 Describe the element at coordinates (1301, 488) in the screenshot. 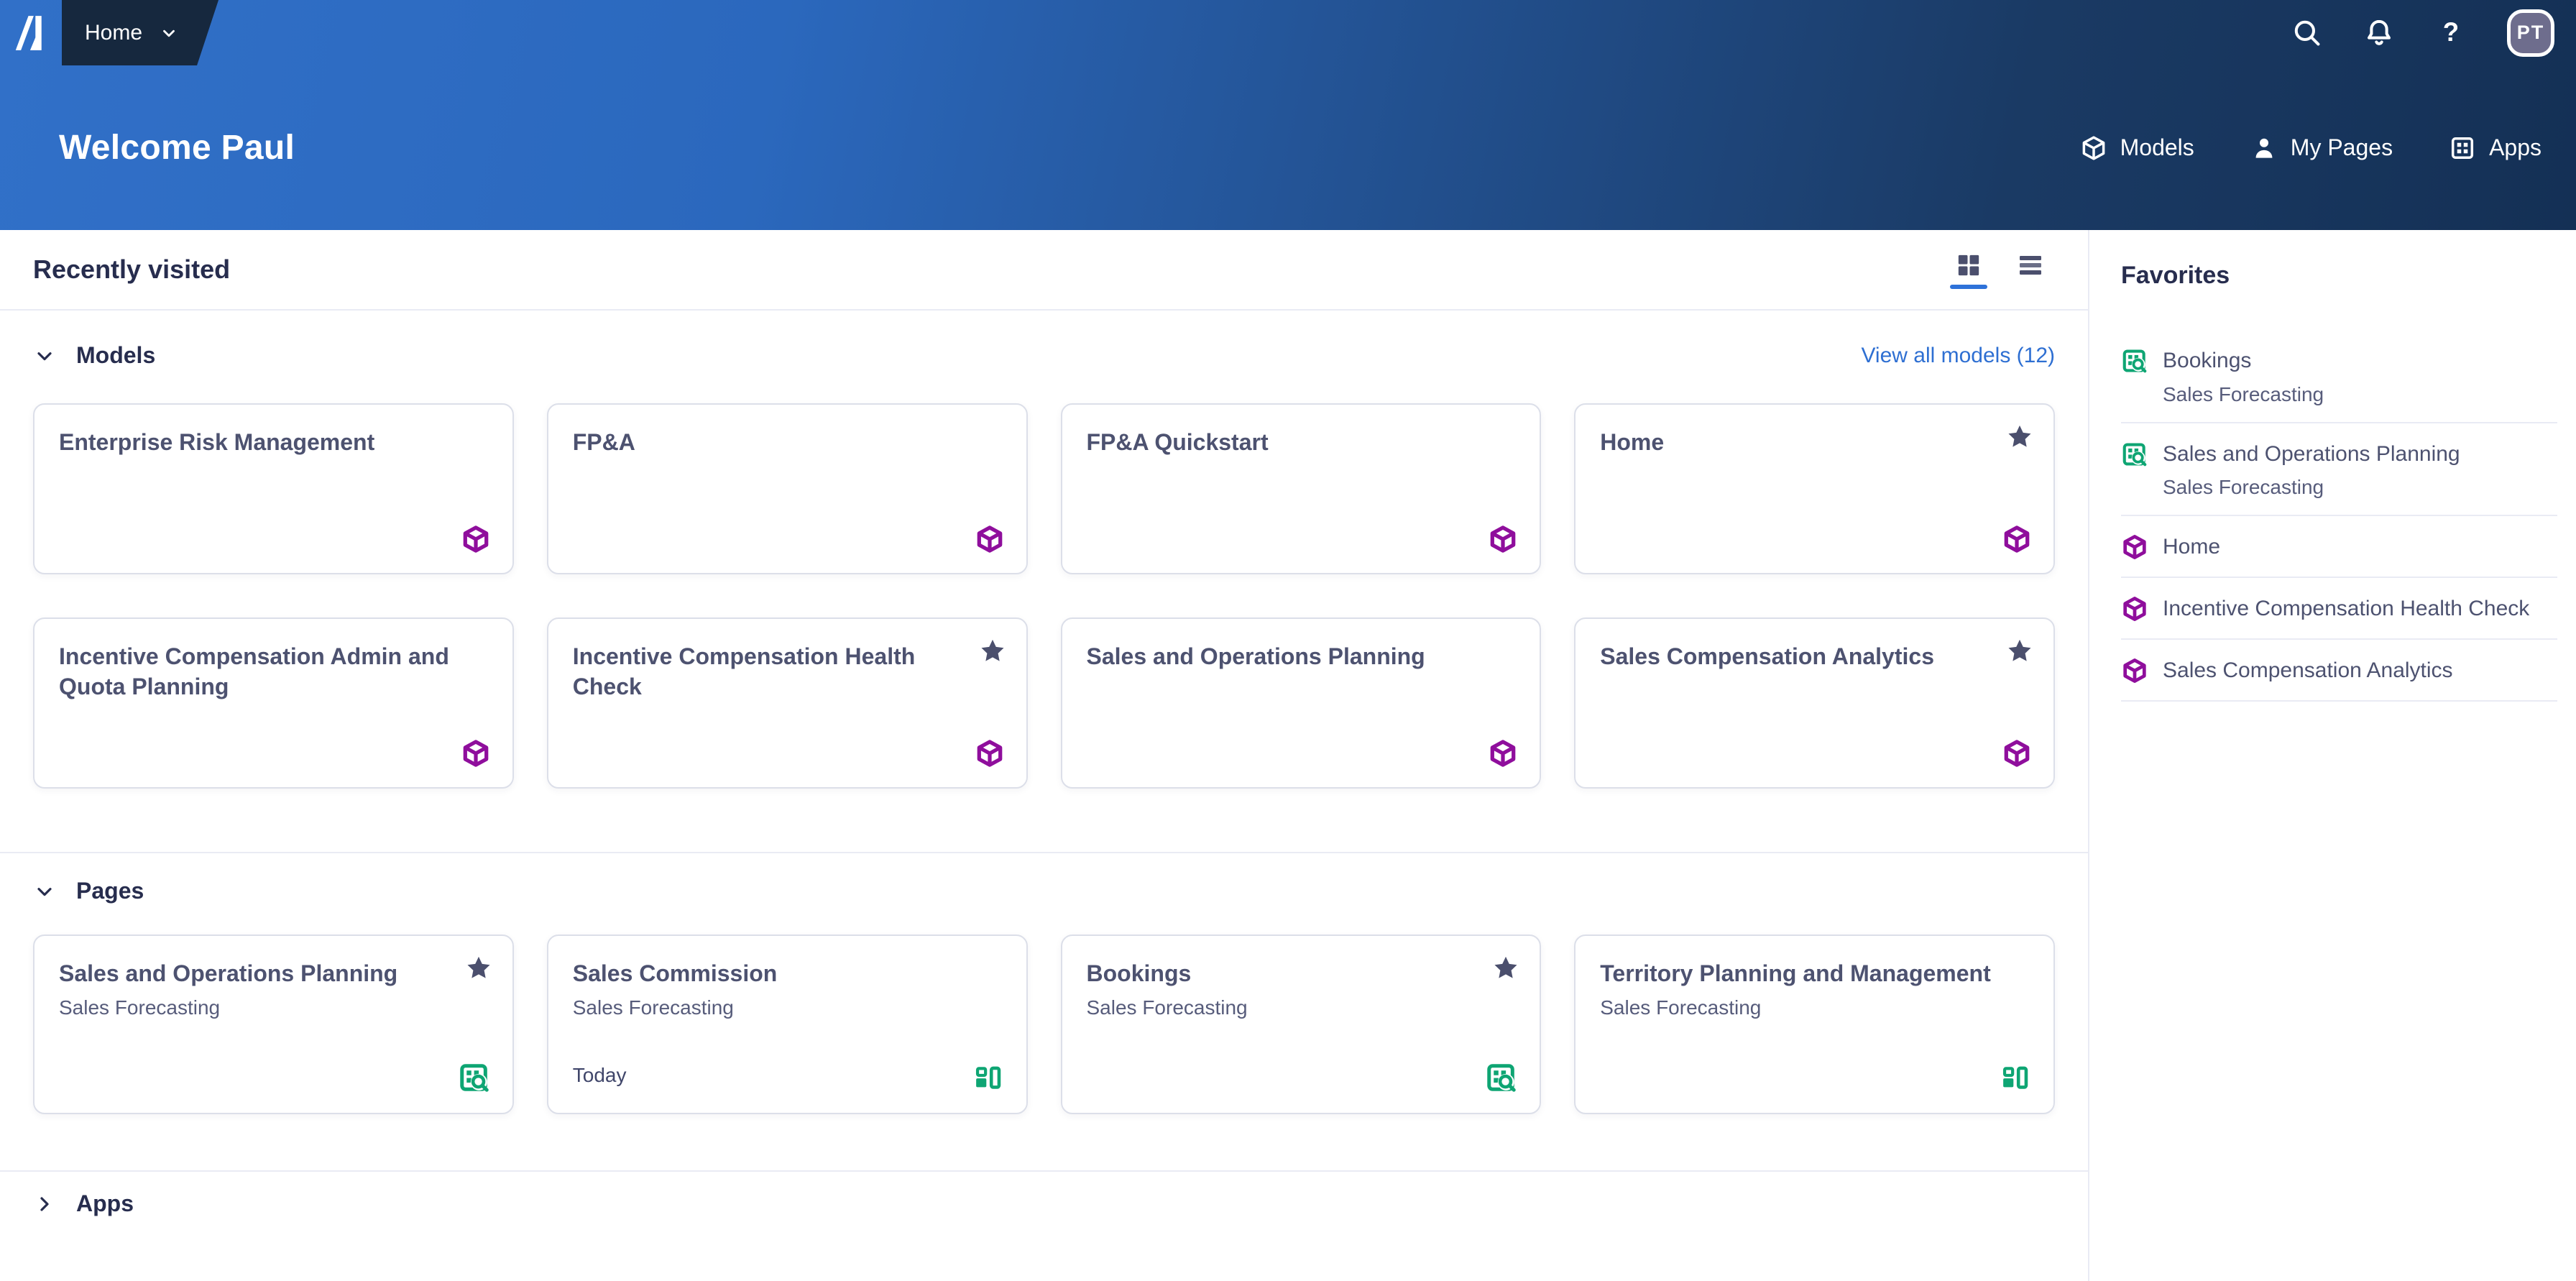

I see `model-card: FP&A Quickstart` at that location.